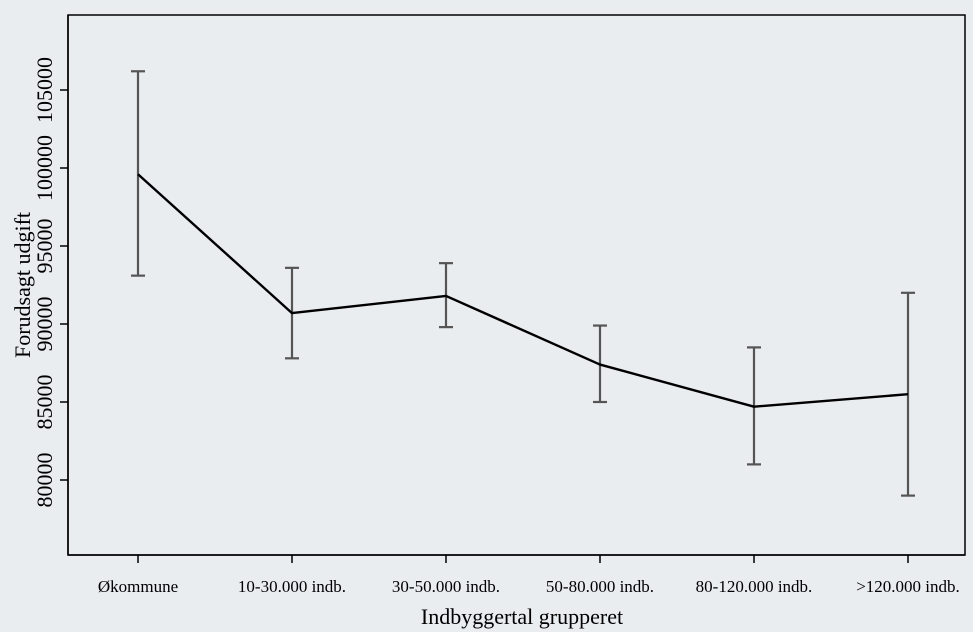  What do you see at coordinates (600, 586) in the screenshot?
I see `x-tick-label: 50-80.000 indb.` at bounding box center [600, 586].